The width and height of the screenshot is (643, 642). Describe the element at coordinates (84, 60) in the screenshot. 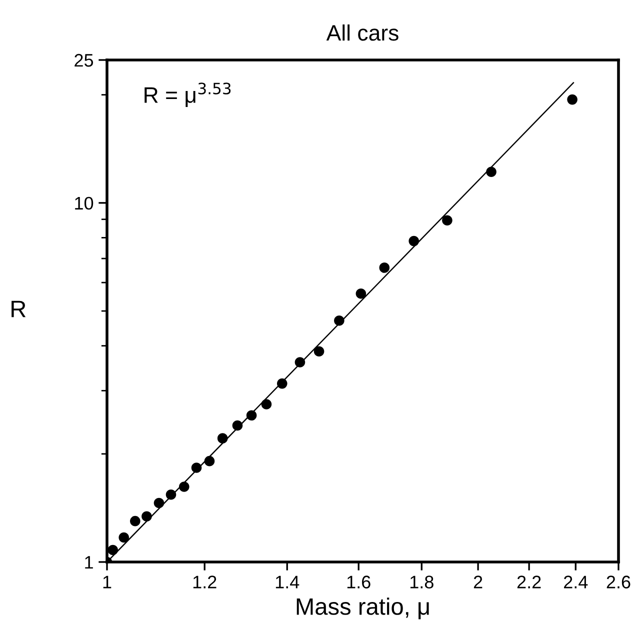

I see `y-tick-label: 25` at that location.